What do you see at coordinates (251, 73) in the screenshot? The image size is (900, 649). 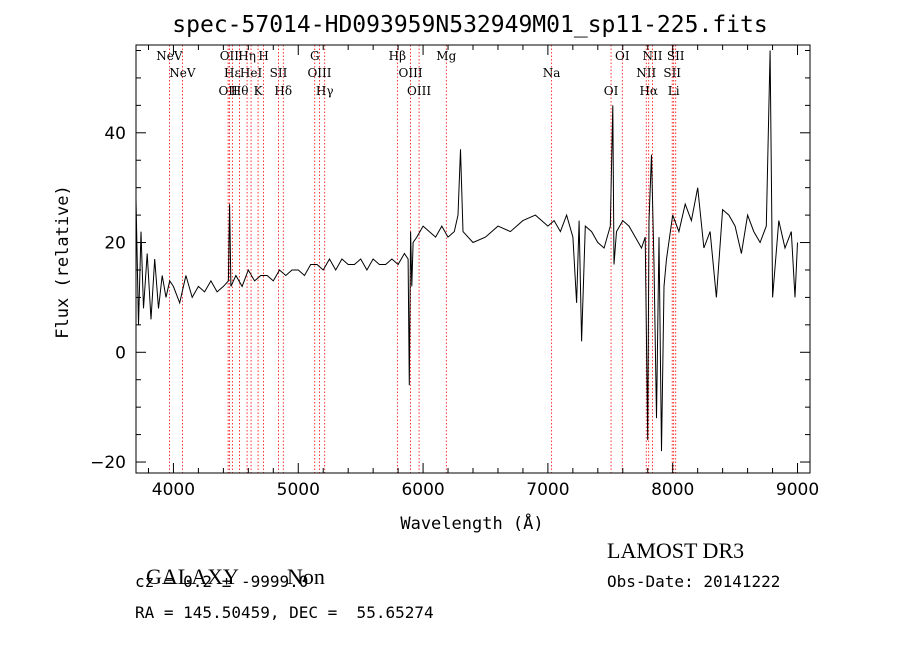 I see `reference-line-label: HeI` at bounding box center [251, 73].